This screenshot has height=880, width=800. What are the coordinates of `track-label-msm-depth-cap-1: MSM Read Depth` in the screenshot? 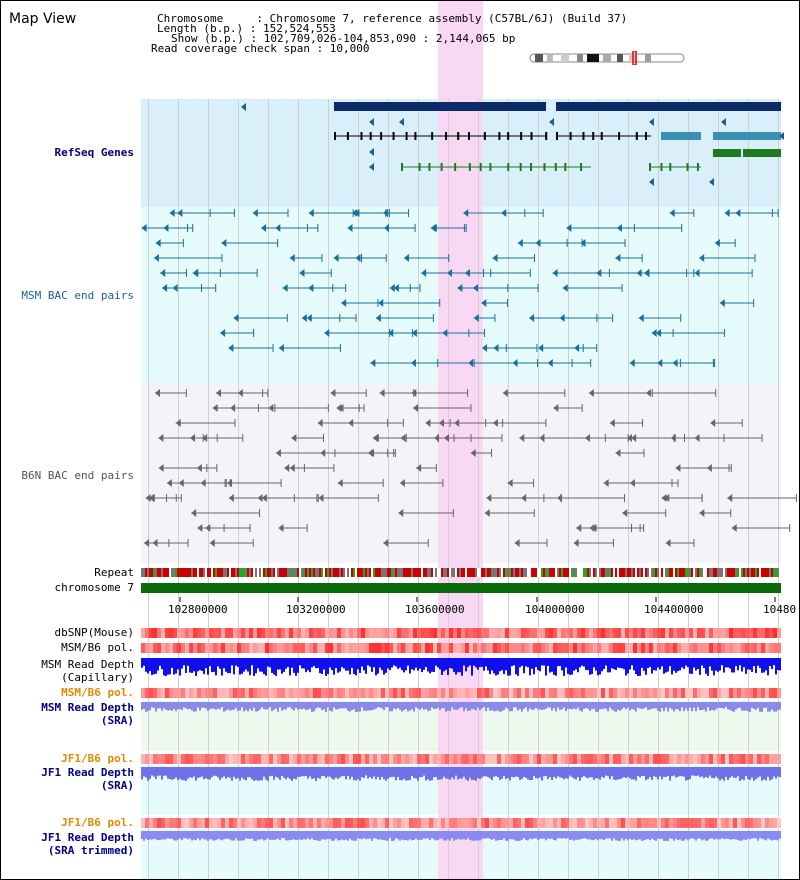 It's located at (87, 664).